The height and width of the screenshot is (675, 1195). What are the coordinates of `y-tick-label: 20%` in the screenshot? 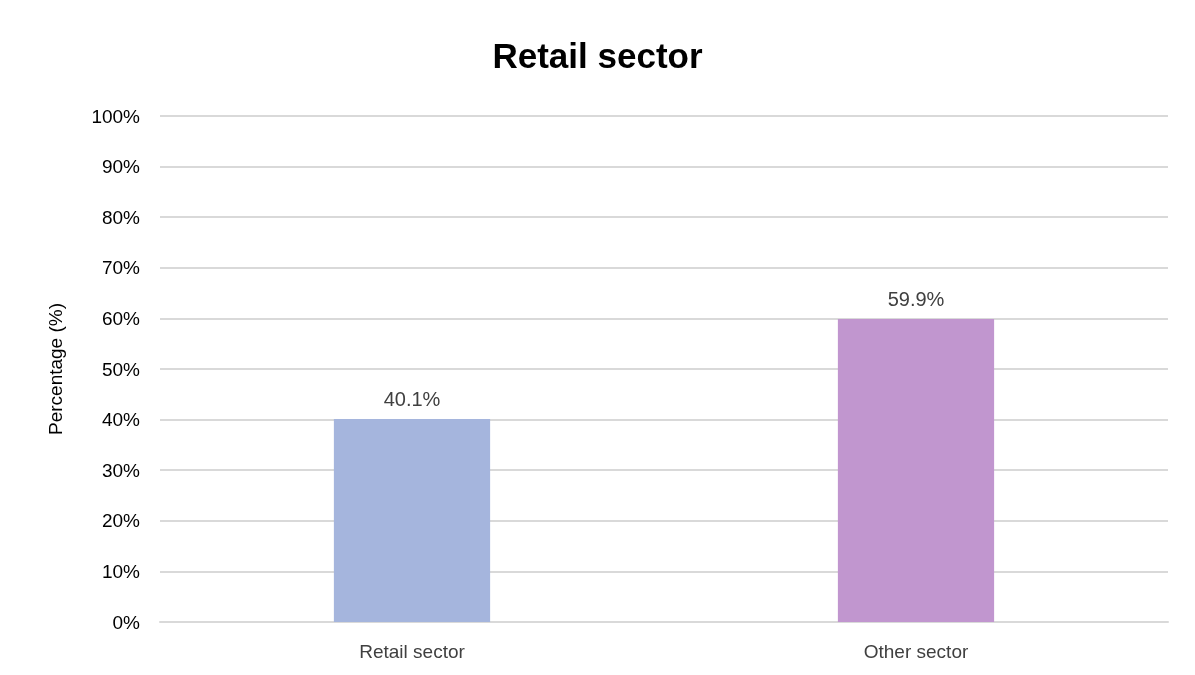 It's located at (121, 521).